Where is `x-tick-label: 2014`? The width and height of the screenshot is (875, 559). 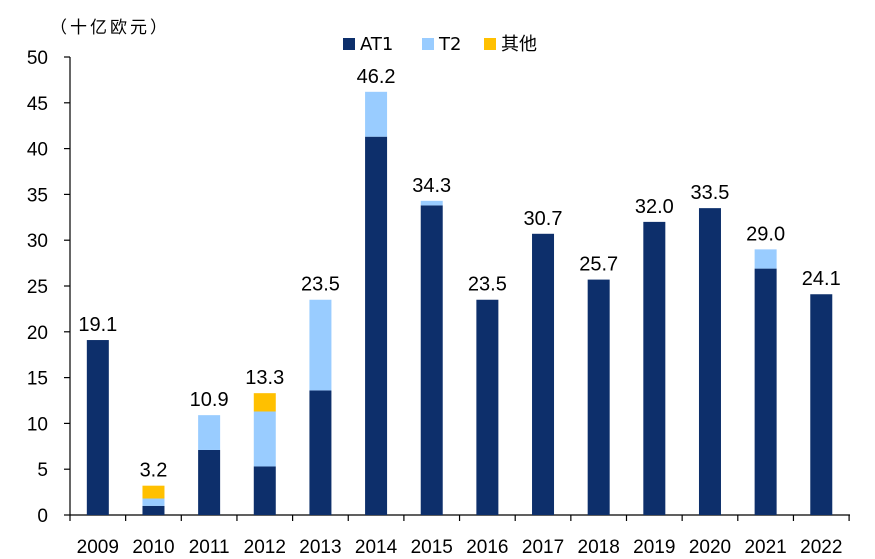 x-tick-label: 2014 is located at coordinates (376, 547).